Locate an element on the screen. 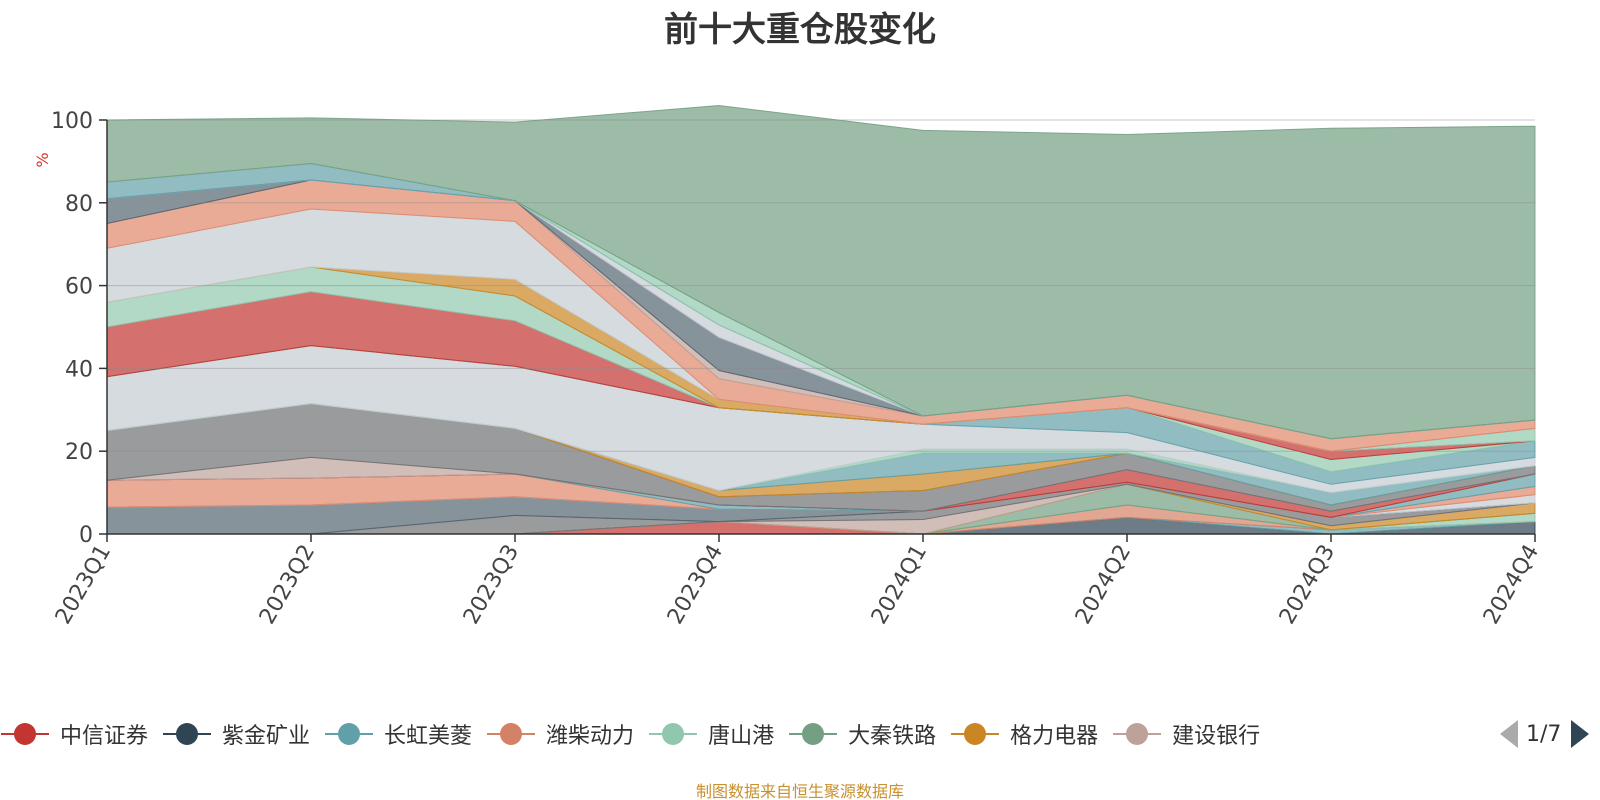 The image size is (1600, 800). x-tick-label: 2023Q3 is located at coordinates (491, 585).